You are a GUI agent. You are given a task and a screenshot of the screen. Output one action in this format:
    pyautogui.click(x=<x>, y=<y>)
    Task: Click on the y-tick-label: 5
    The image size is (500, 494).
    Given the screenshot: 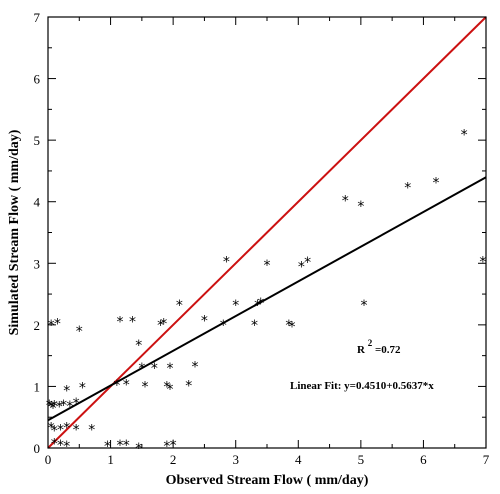 What is the action you would take?
    pyautogui.click(x=37, y=140)
    